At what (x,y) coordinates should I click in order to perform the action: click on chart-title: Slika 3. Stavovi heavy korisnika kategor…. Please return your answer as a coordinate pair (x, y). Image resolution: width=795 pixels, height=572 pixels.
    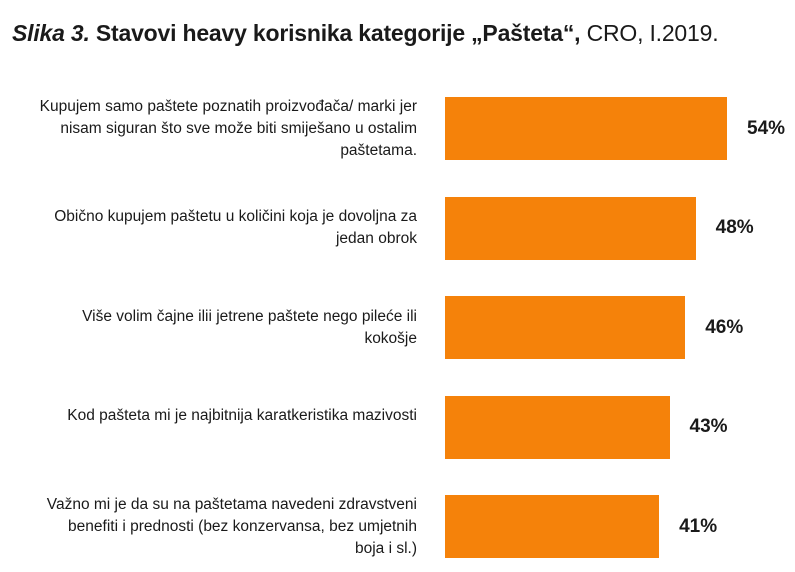
    Looking at the image, I should click on (365, 33).